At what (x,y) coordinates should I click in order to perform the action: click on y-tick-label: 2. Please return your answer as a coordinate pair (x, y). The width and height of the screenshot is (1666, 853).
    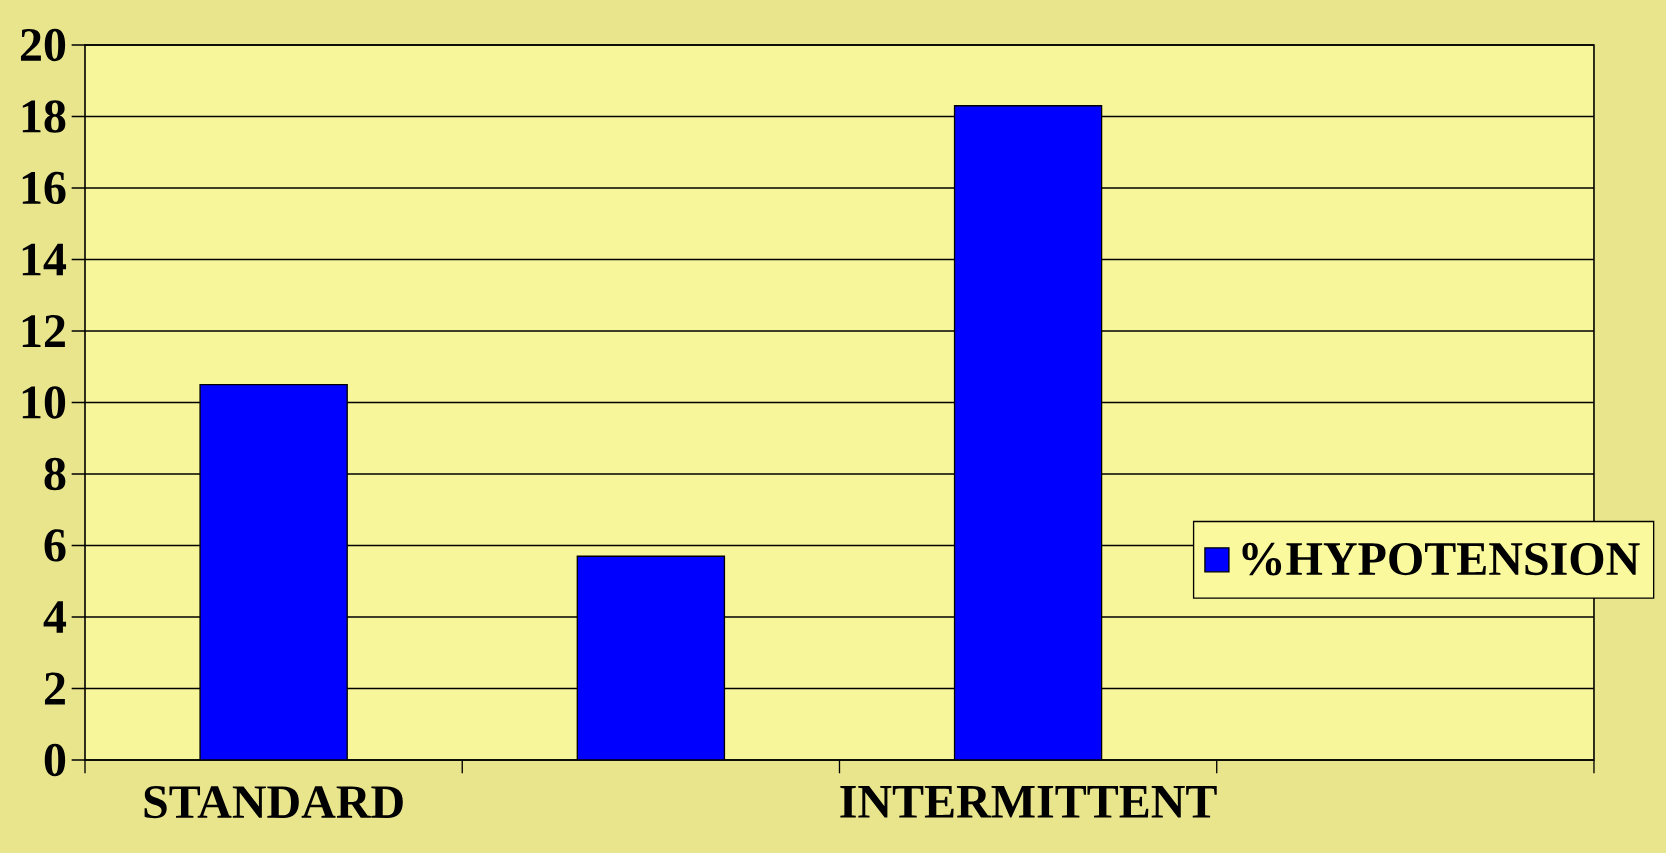
    Looking at the image, I should click on (54, 688).